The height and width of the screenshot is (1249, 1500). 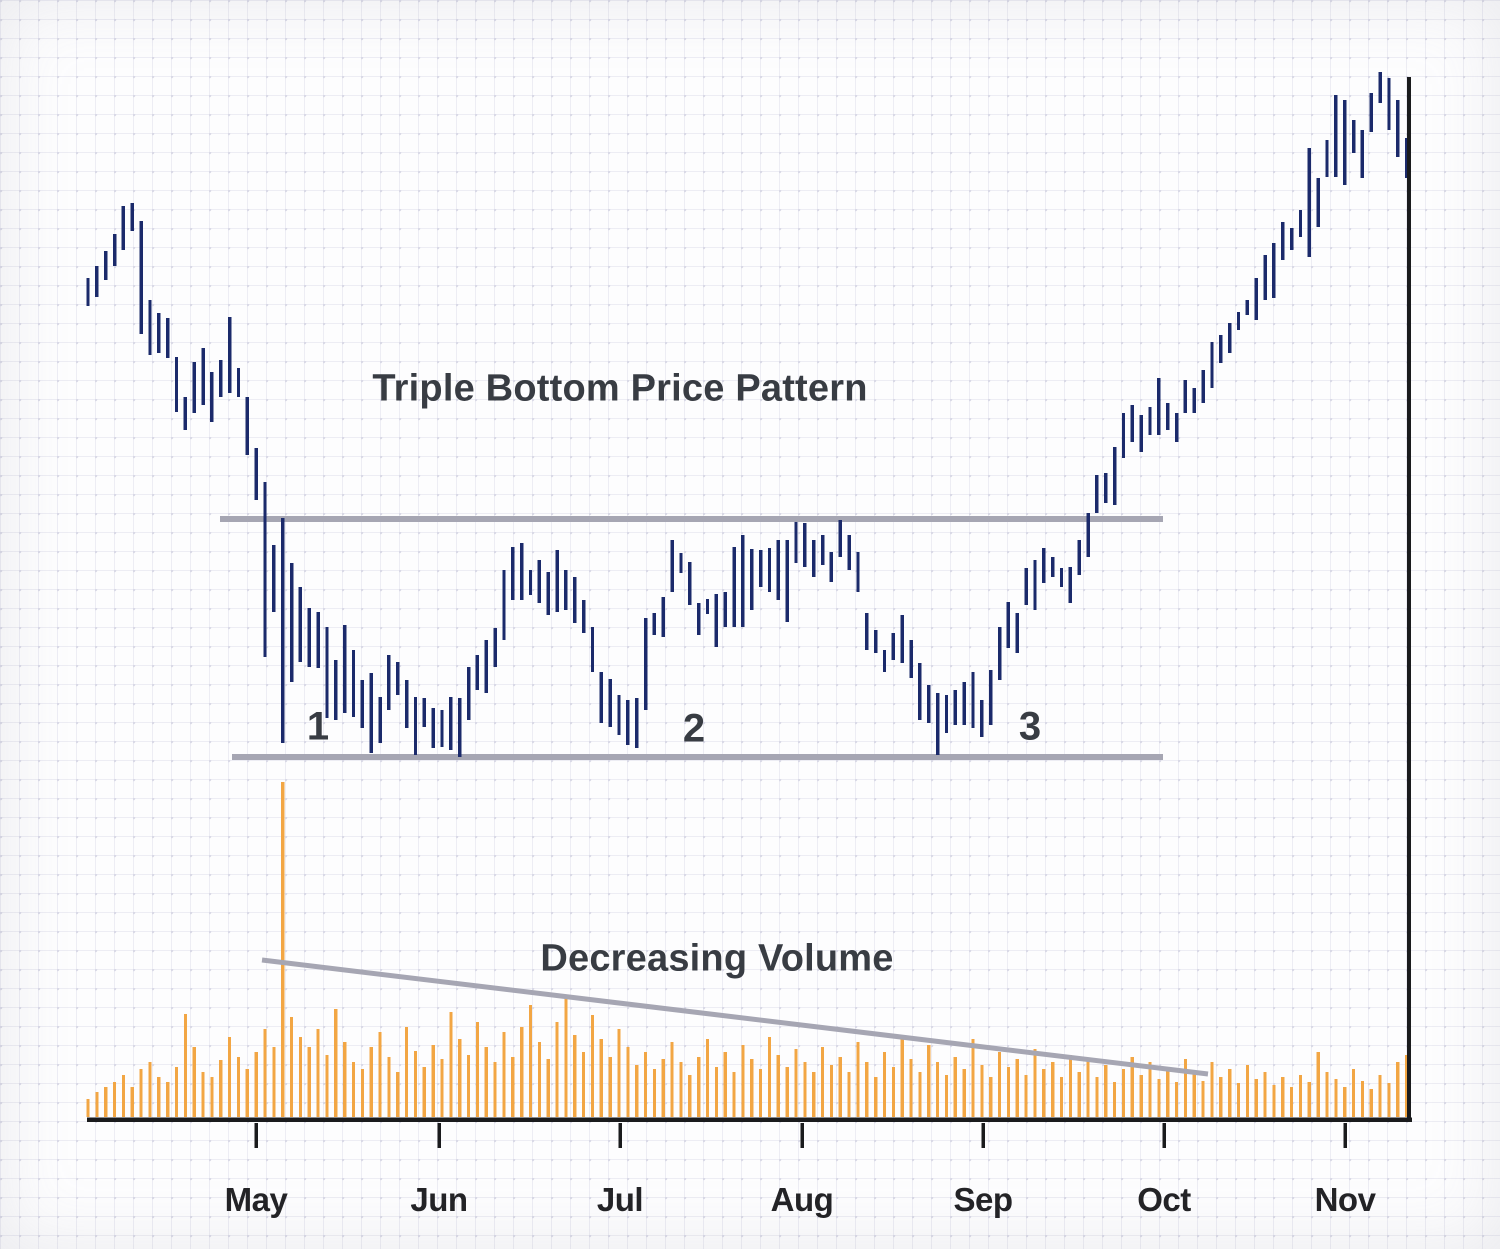 I want to click on month-label-may: May, so click(x=256, y=1199).